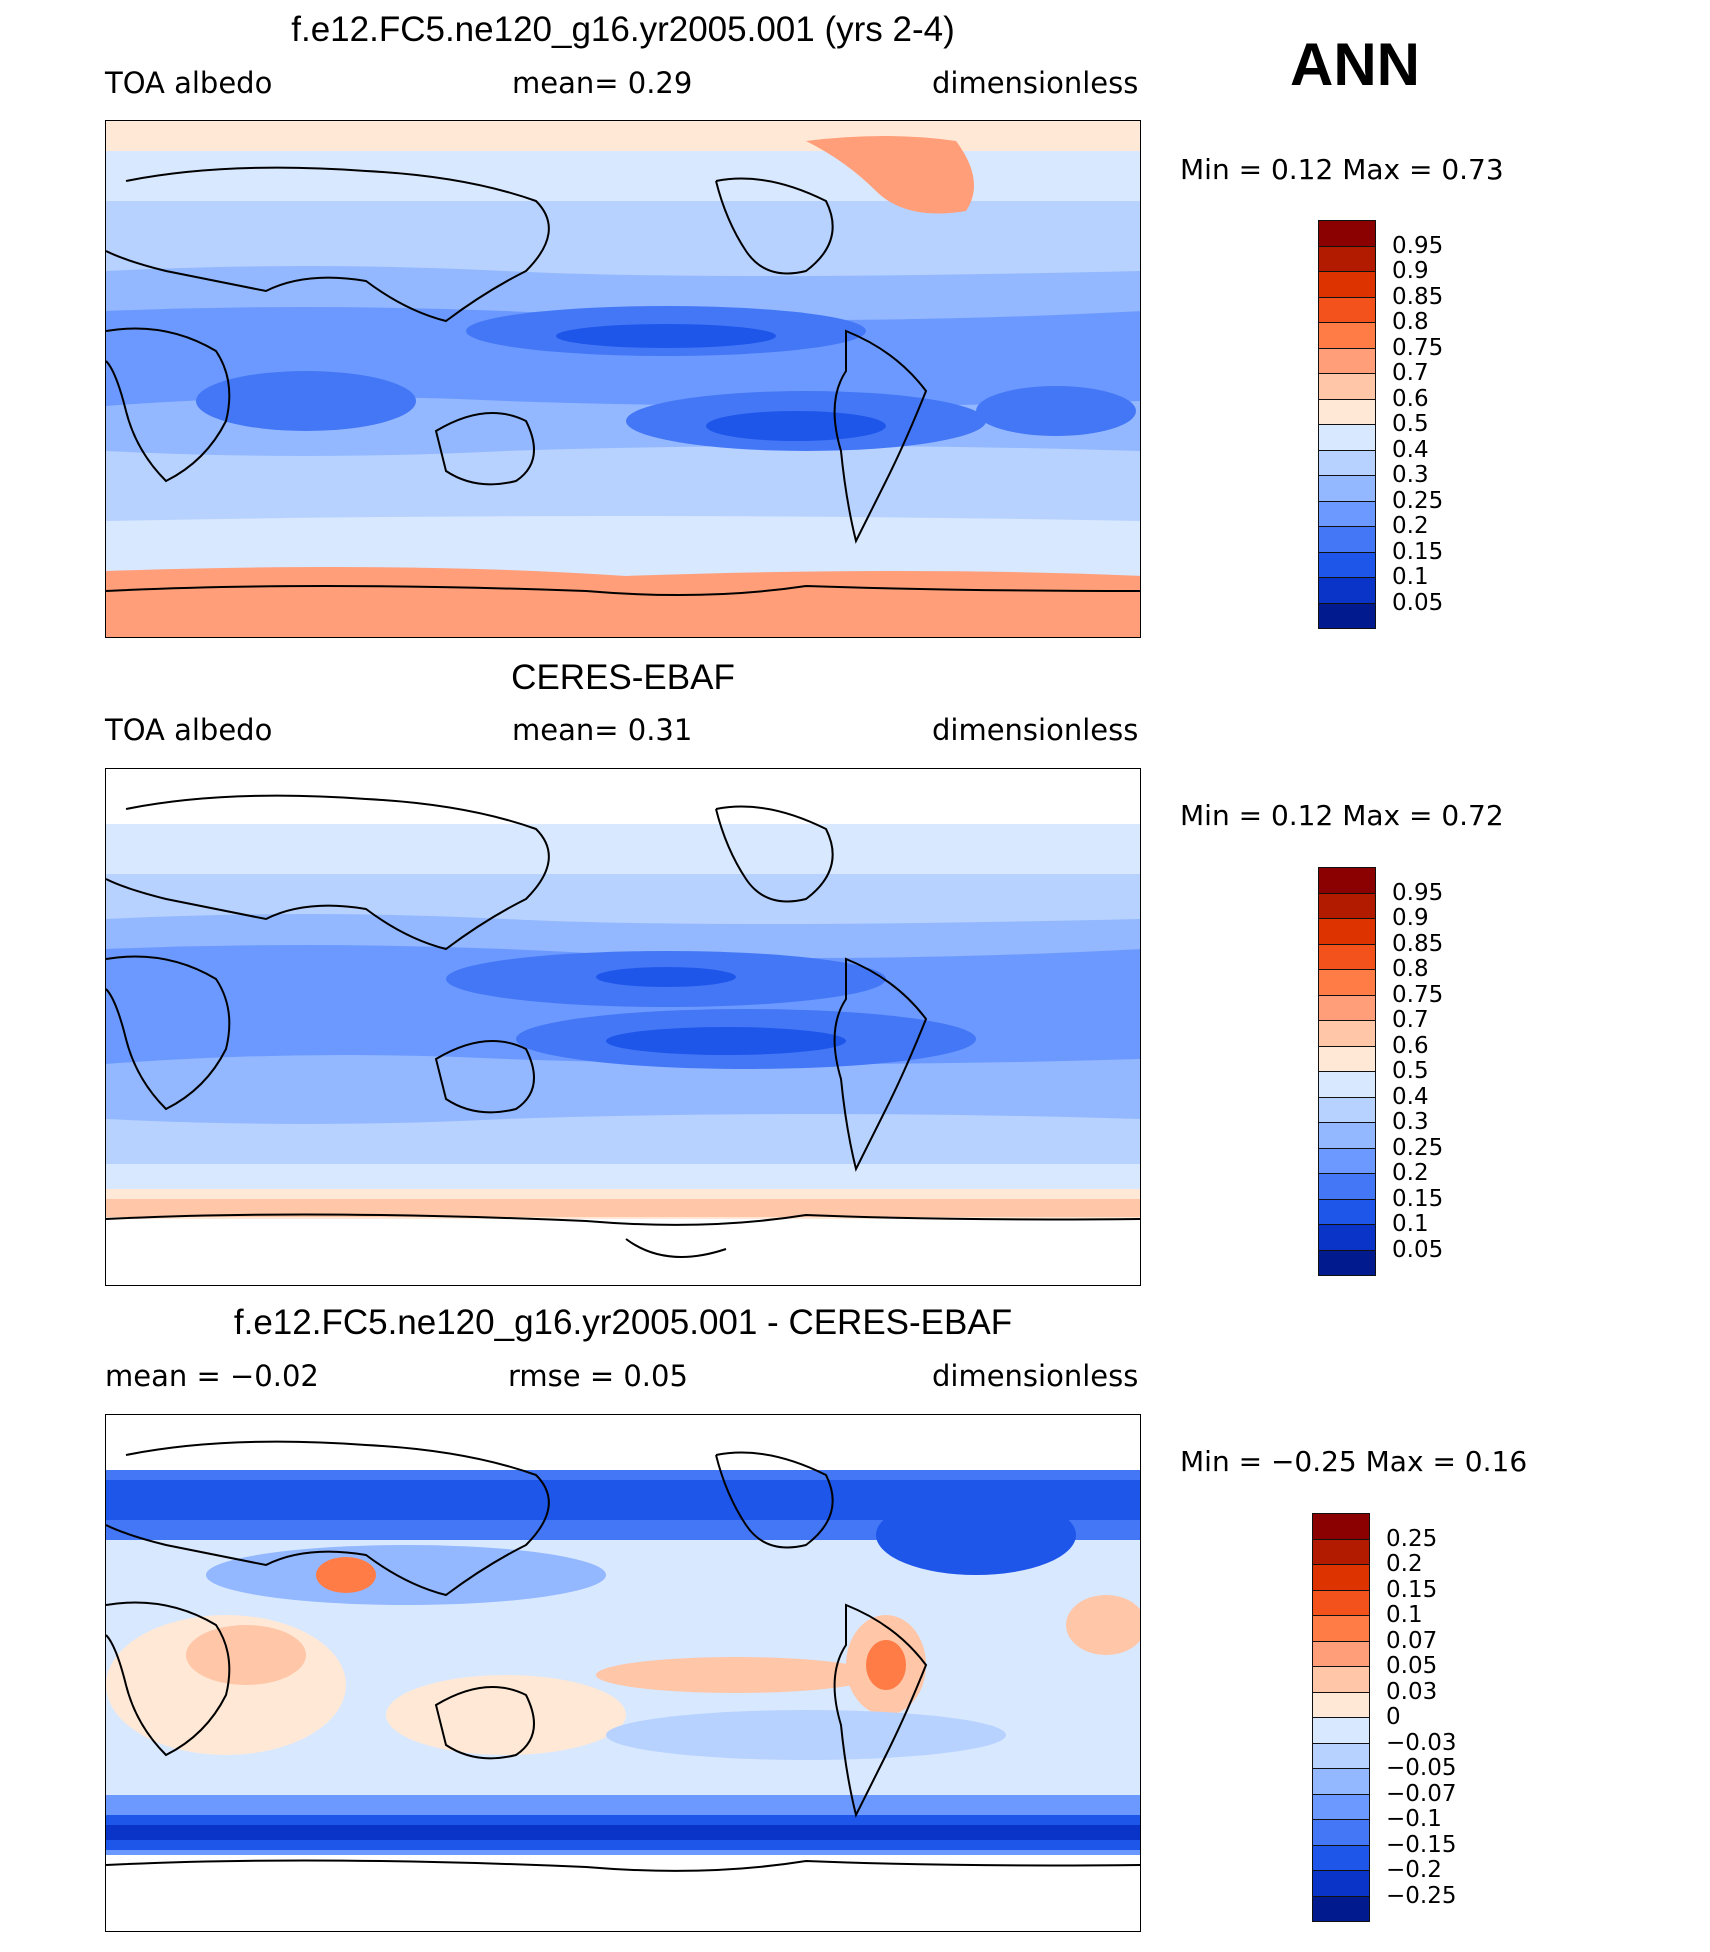  I want to click on season-label: ANN, so click(1355, 64).